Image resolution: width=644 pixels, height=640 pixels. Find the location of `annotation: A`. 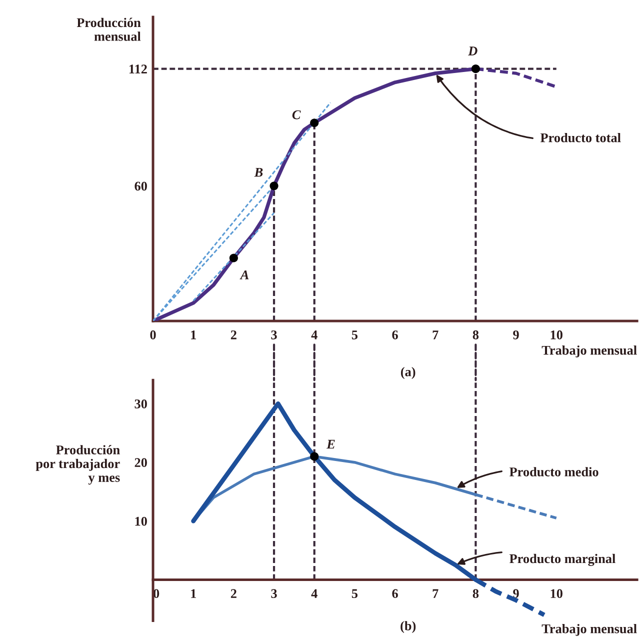

annotation: A is located at coordinates (244, 275).